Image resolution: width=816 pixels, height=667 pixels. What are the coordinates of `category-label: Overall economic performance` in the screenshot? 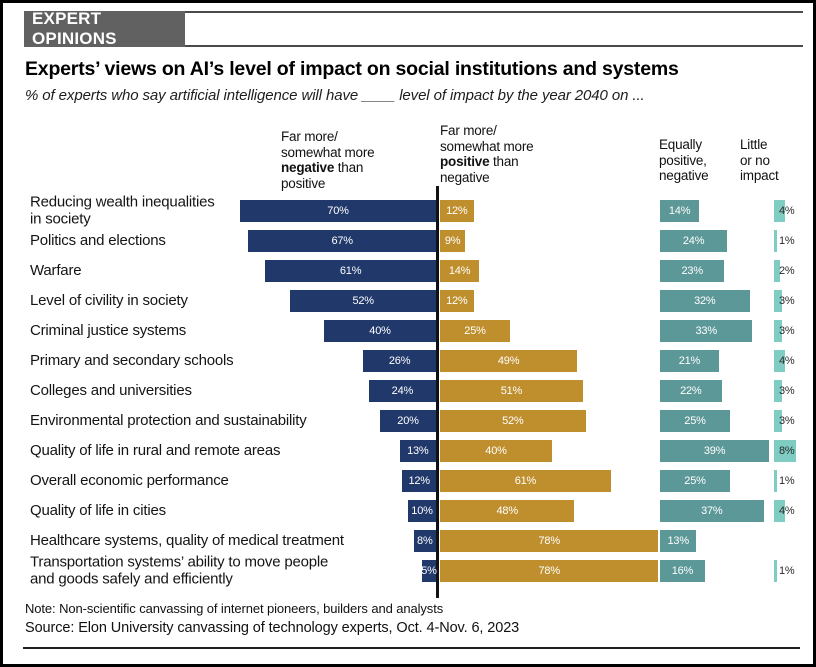 It's located at (129, 480).